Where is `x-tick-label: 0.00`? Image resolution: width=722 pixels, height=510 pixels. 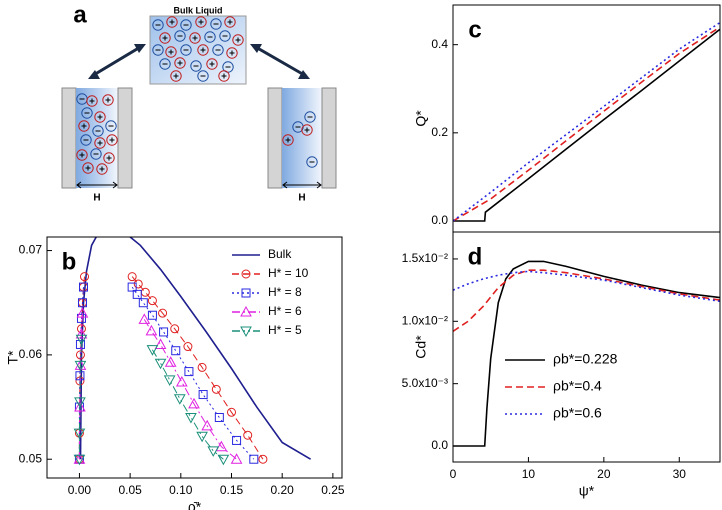
x-tick-label: 0.00 is located at coordinates (80, 490).